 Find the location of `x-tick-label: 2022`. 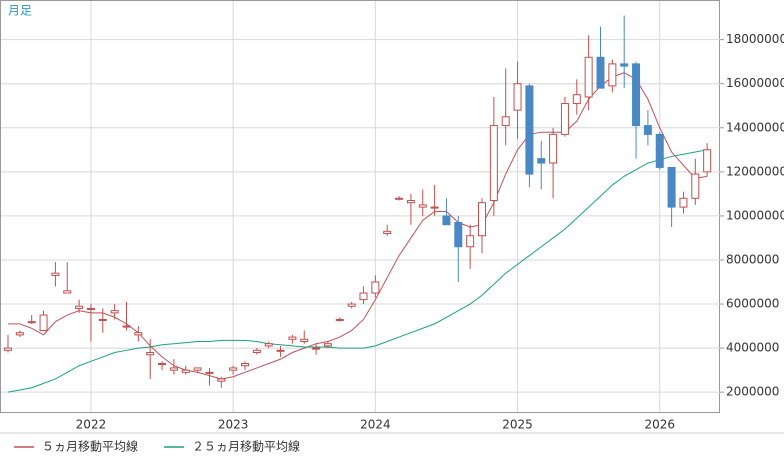

x-tick-label: 2022 is located at coordinates (91, 425).